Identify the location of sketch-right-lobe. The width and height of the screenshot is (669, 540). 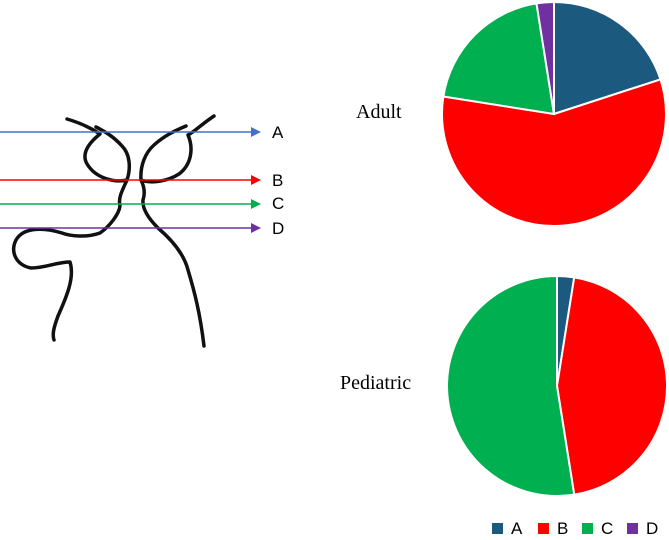
(177, 149).